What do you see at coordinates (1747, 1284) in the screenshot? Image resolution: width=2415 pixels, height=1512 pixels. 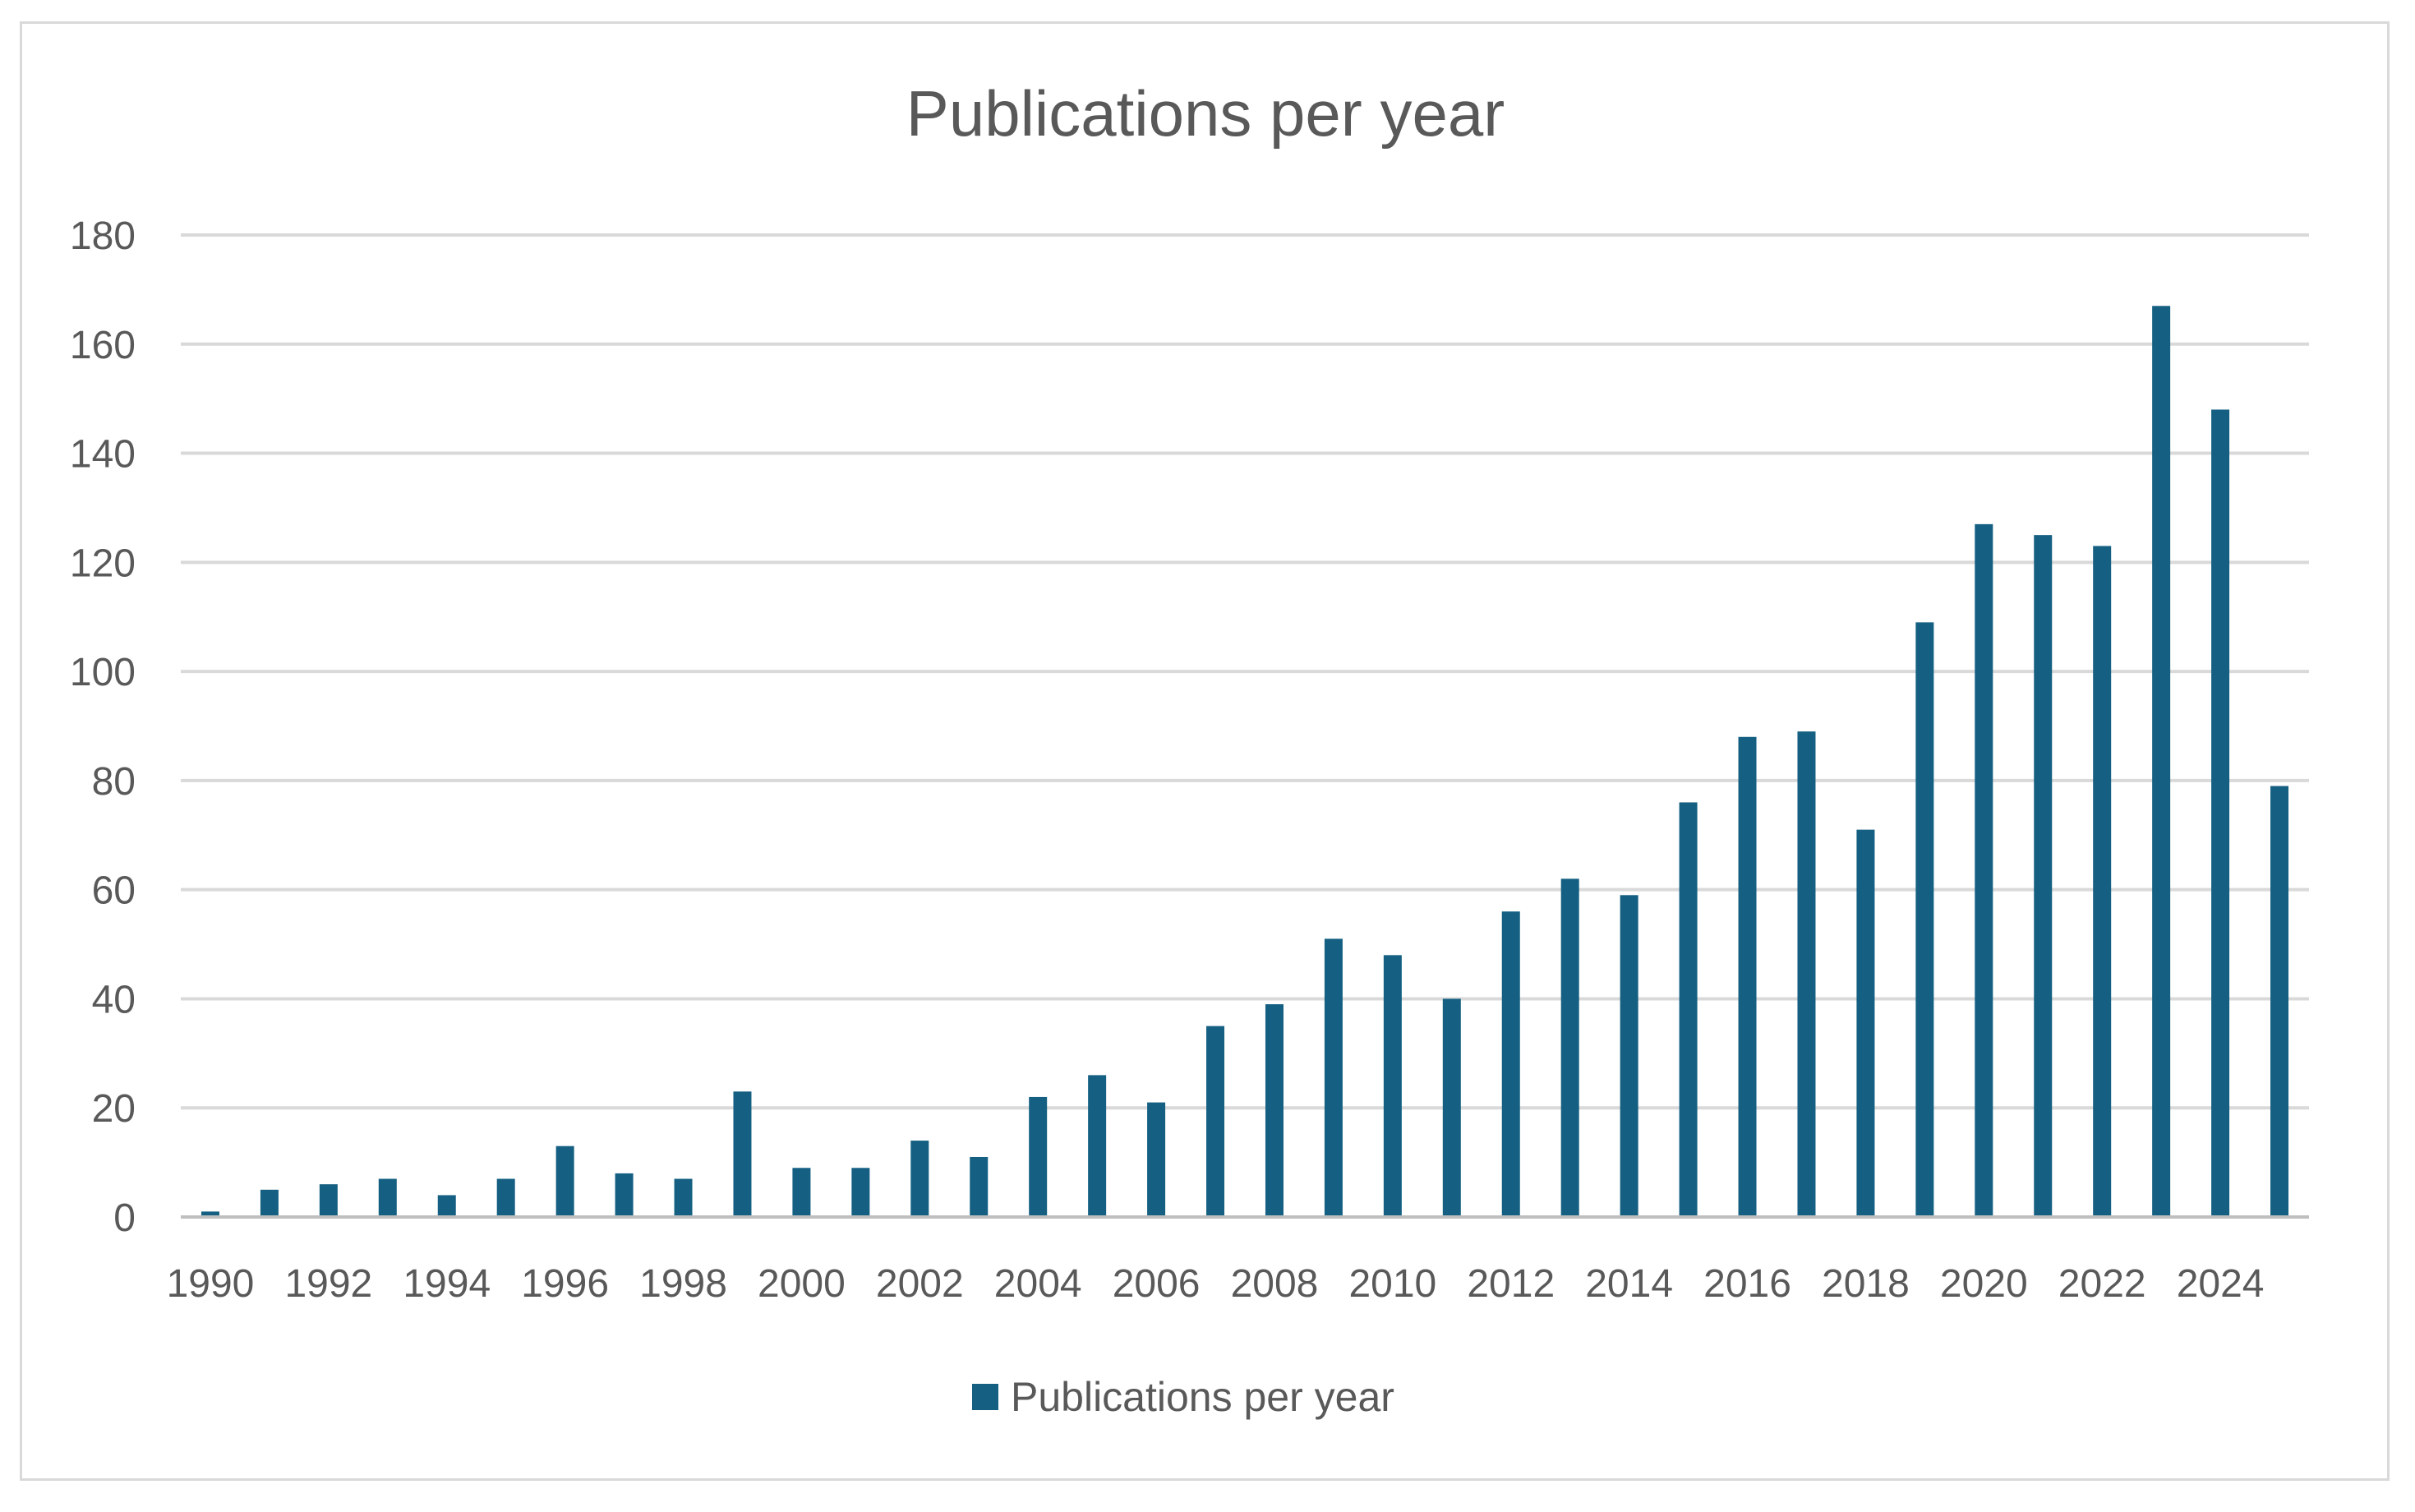 I see `x-tick-label-2016: 2016` at bounding box center [1747, 1284].